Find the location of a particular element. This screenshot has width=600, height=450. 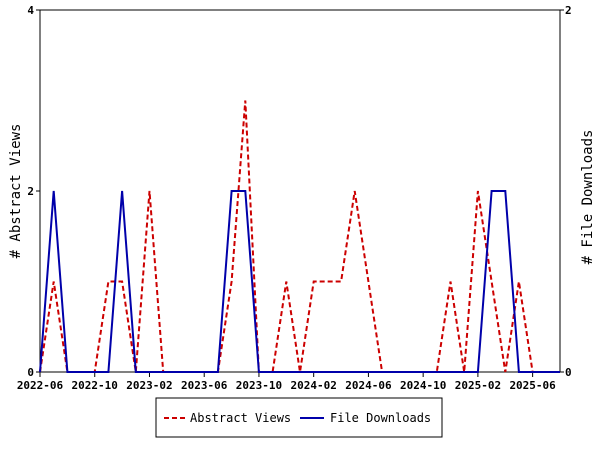

x-tick-label: 2024-02 is located at coordinates (314, 385).